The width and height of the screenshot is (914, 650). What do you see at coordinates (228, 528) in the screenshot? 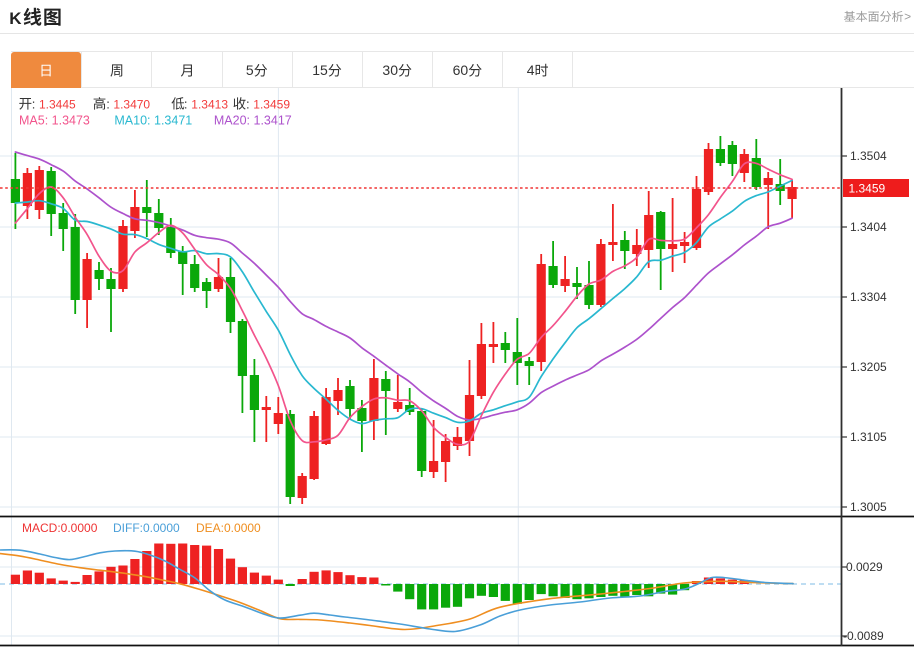
I see `svg-text: DEA:0.0000` at bounding box center [228, 528].